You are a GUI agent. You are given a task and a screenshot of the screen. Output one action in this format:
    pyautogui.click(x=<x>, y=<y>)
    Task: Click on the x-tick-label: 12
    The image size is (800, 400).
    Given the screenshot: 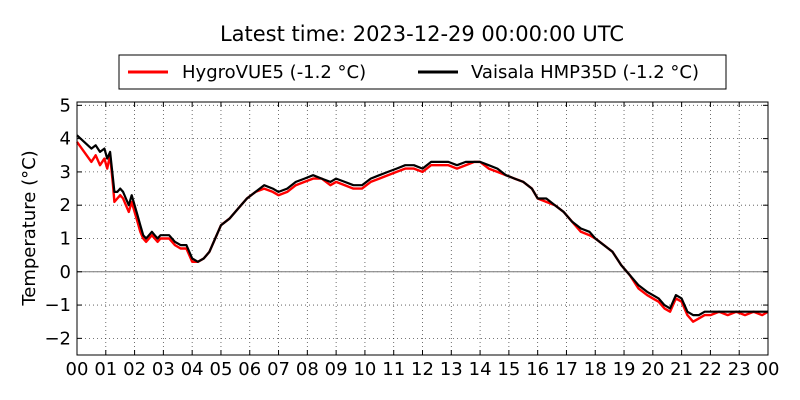 What is the action you would take?
    pyautogui.click(x=422, y=369)
    